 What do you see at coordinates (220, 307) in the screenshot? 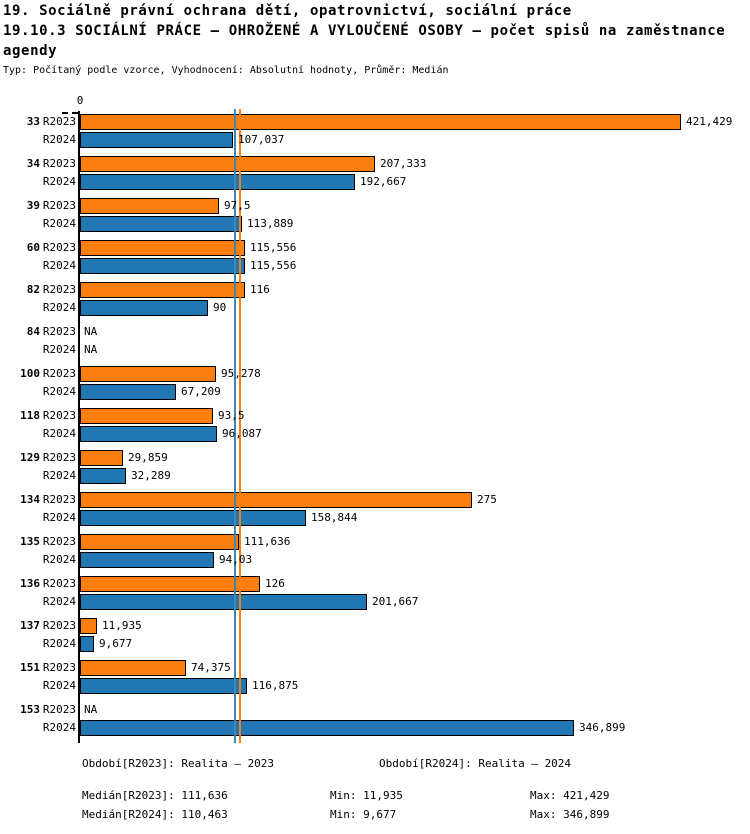
I see `bar-value-label: 90` at bounding box center [220, 307].